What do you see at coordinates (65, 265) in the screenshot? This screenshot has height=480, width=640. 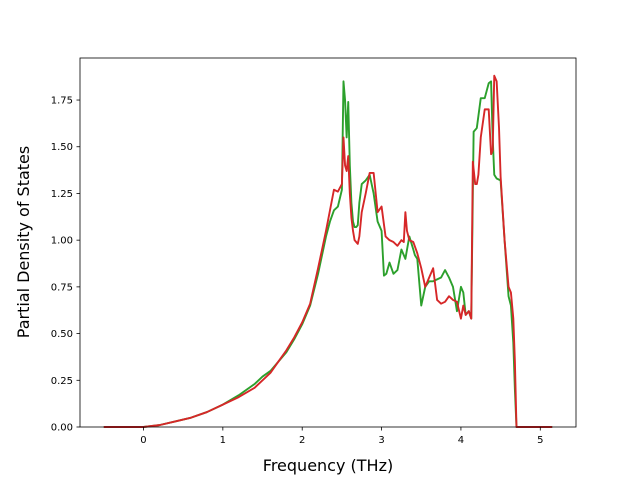 I see `y-axis-ticks: 0.00 0.25 0.50 0.75 1.00 1.25 1.50 1.75` at bounding box center [65, 265].